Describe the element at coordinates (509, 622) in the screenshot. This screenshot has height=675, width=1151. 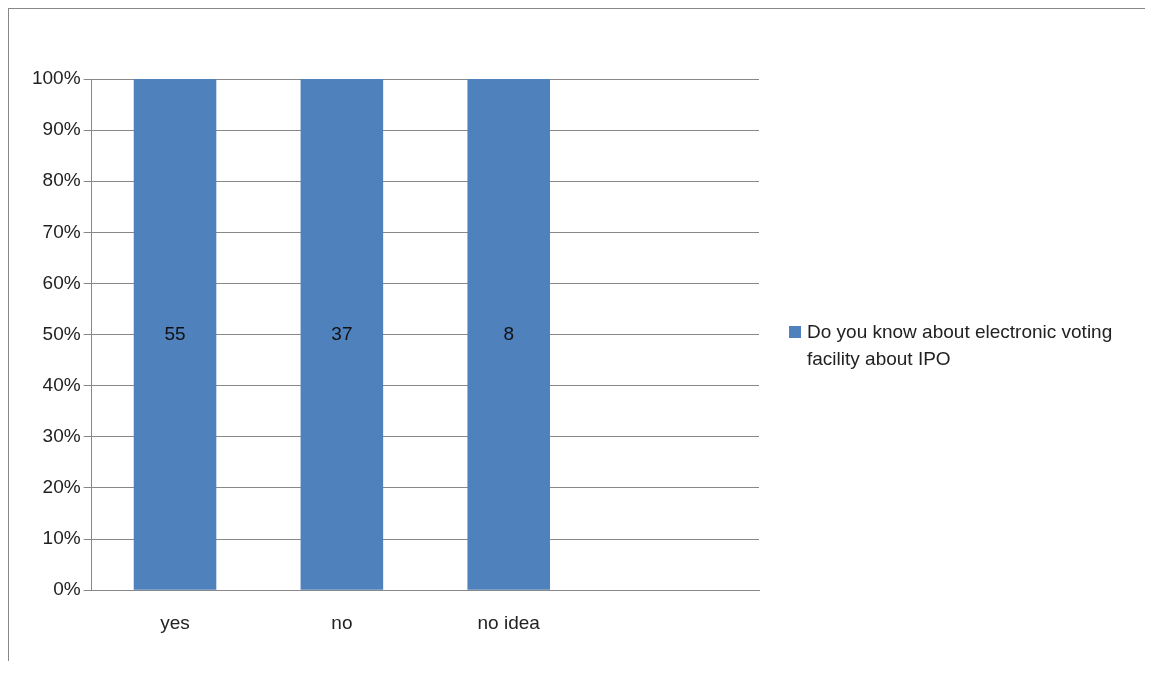
I see `x-tick-label: no idea` at that location.